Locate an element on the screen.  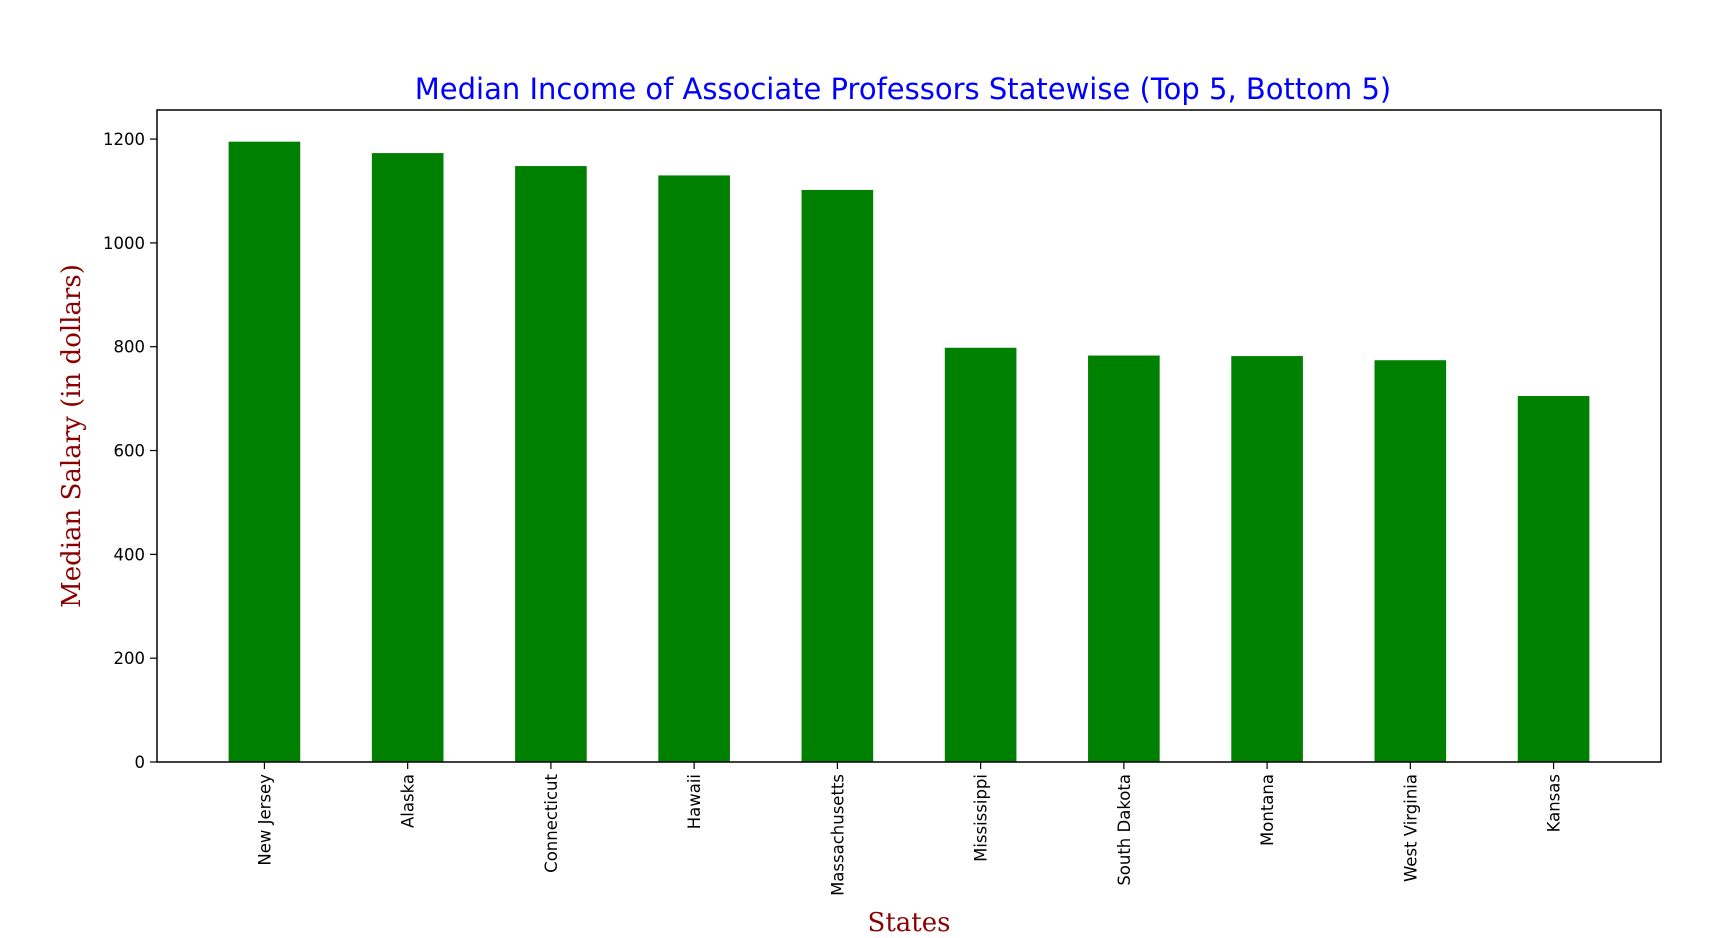
x-tick-label: Connecticut is located at coordinates (551, 822).